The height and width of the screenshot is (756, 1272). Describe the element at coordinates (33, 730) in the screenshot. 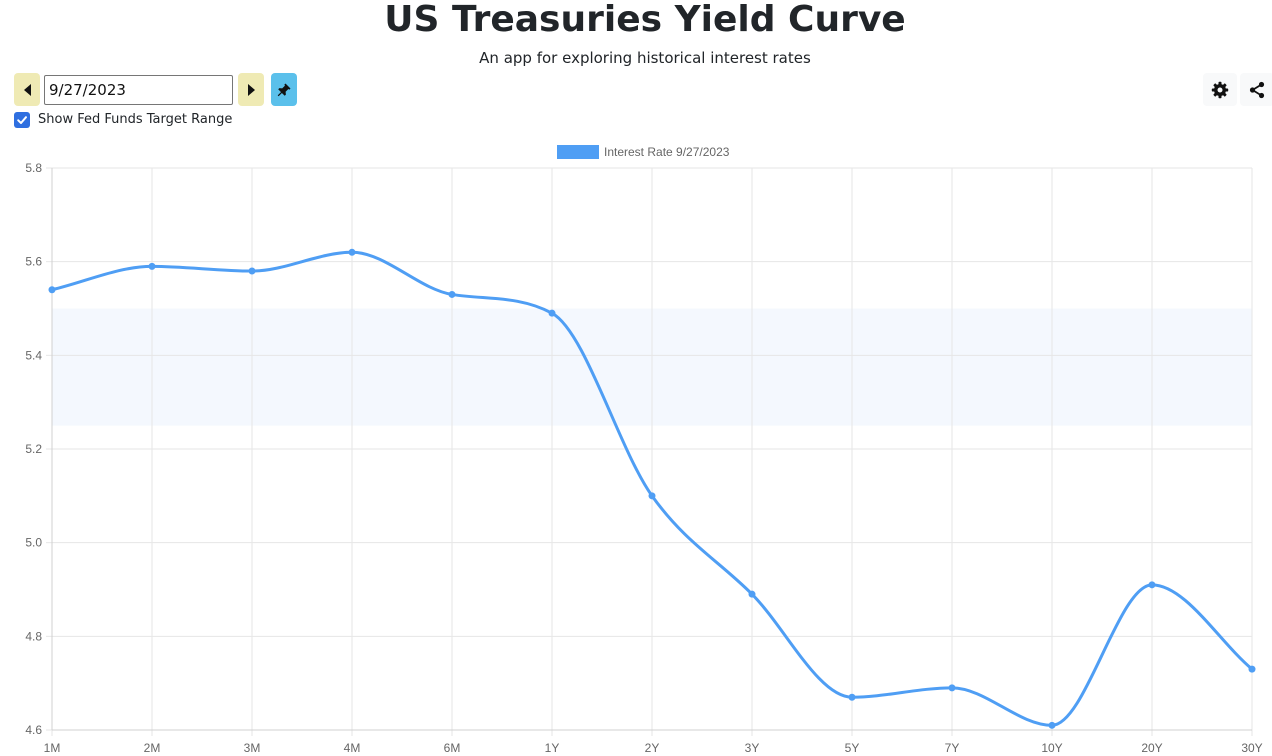

I see `y-tick-label: 4.6` at that location.